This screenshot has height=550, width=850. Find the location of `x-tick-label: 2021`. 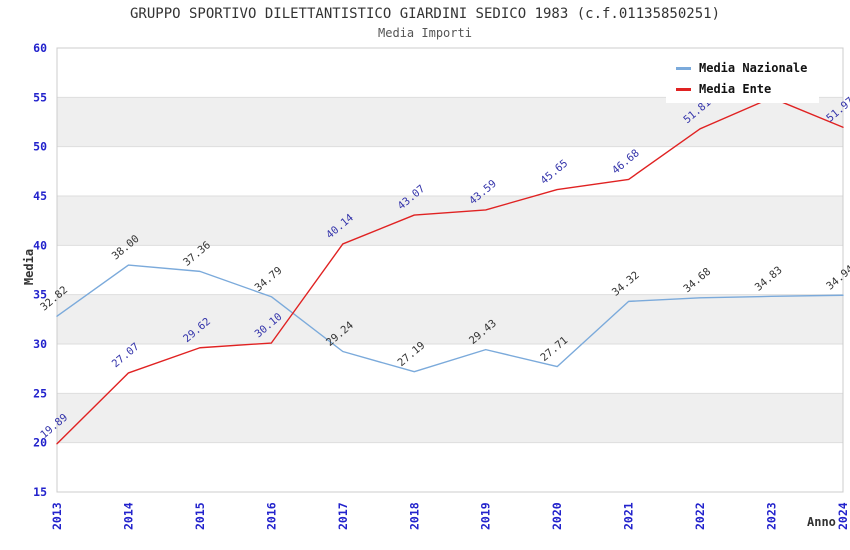

x-tick-label: 2021 is located at coordinates (629, 516).